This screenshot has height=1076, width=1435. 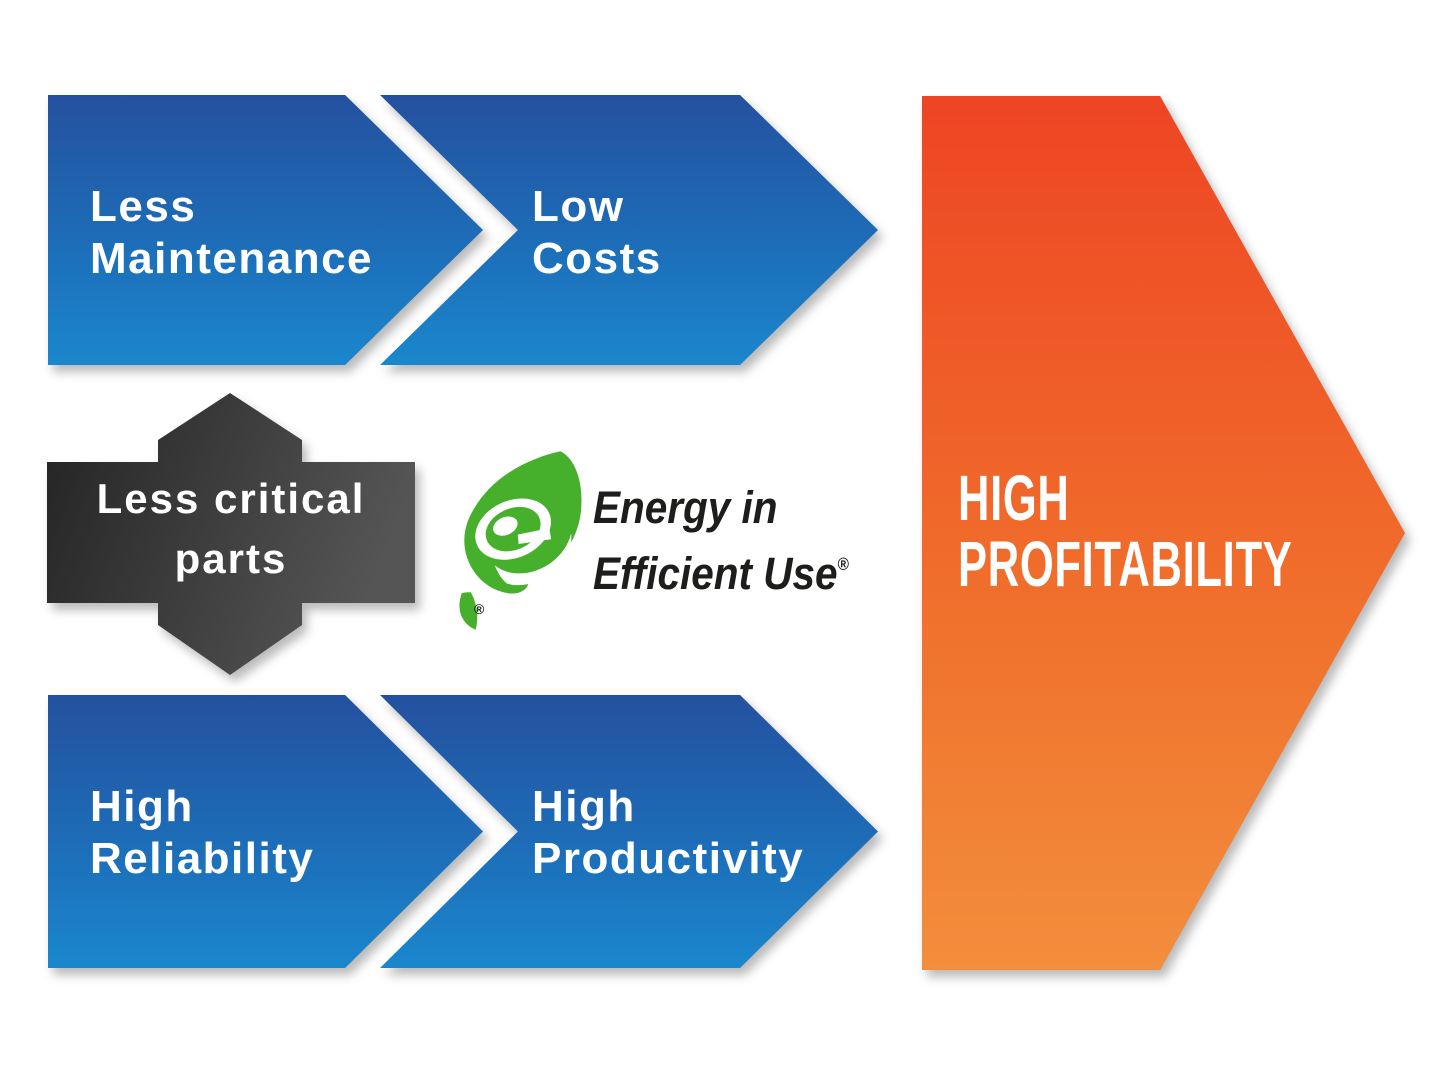 I want to click on label-high-reliability: High Reliability, so click(x=202, y=833).